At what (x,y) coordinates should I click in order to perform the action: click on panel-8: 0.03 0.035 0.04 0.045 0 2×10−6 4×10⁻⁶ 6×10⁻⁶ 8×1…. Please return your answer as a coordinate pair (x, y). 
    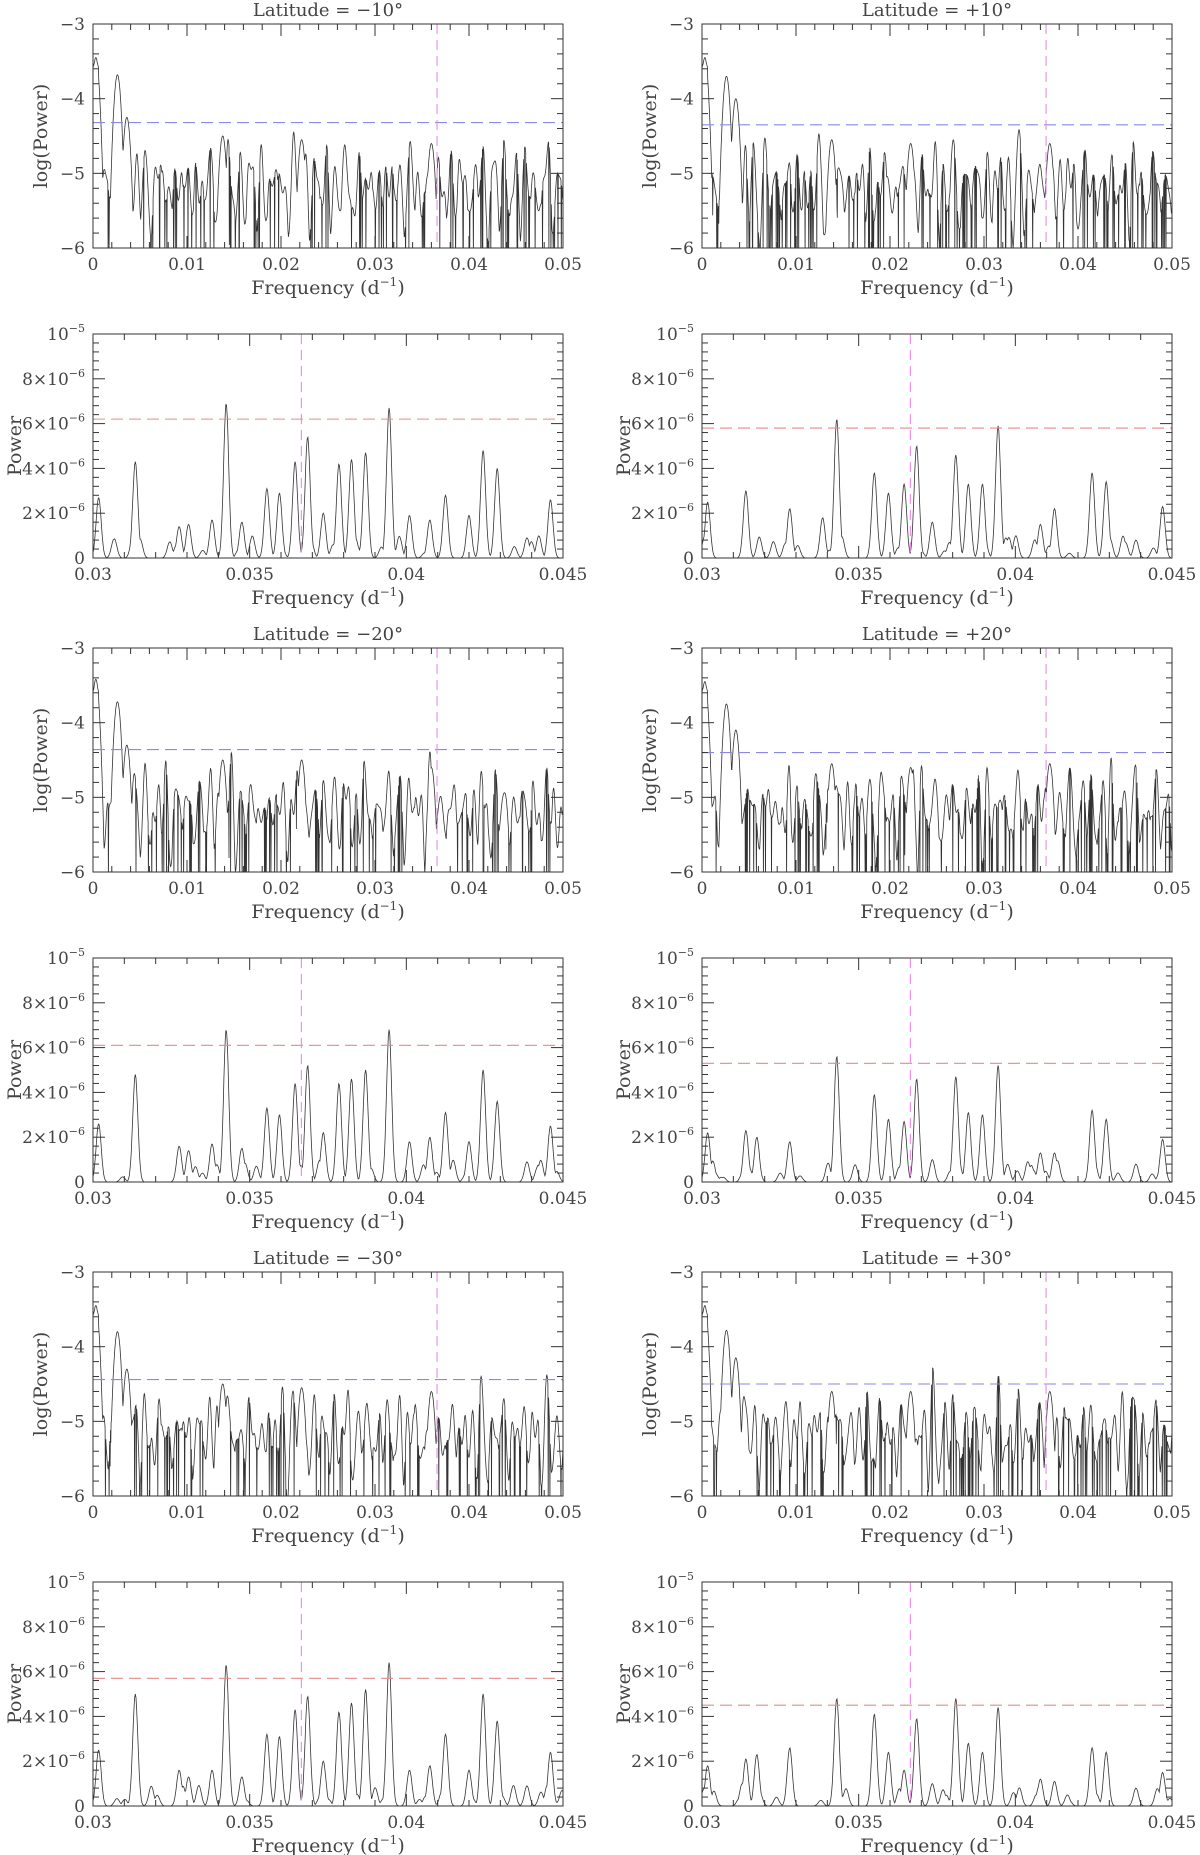
    Looking at the image, I should click on (904, 1089).